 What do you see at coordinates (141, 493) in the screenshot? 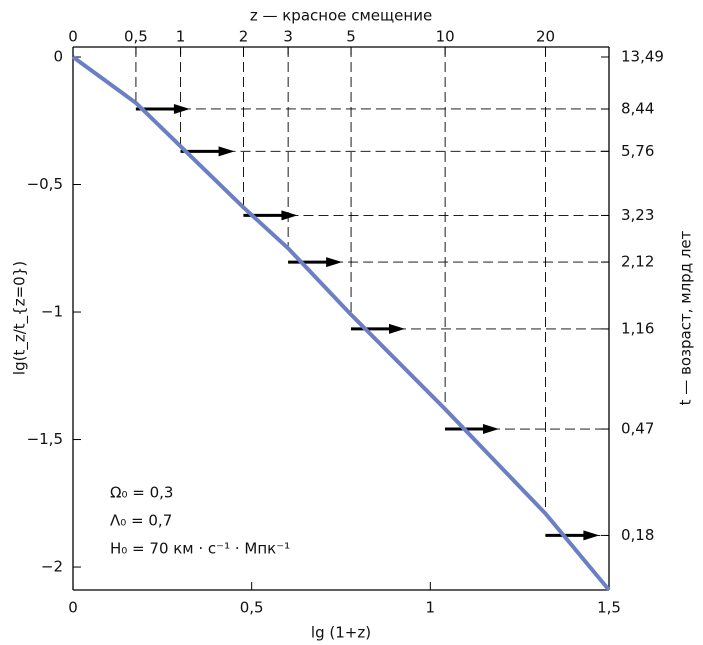
I see `annotation: Ω₀ = 0,3` at bounding box center [141, 493].